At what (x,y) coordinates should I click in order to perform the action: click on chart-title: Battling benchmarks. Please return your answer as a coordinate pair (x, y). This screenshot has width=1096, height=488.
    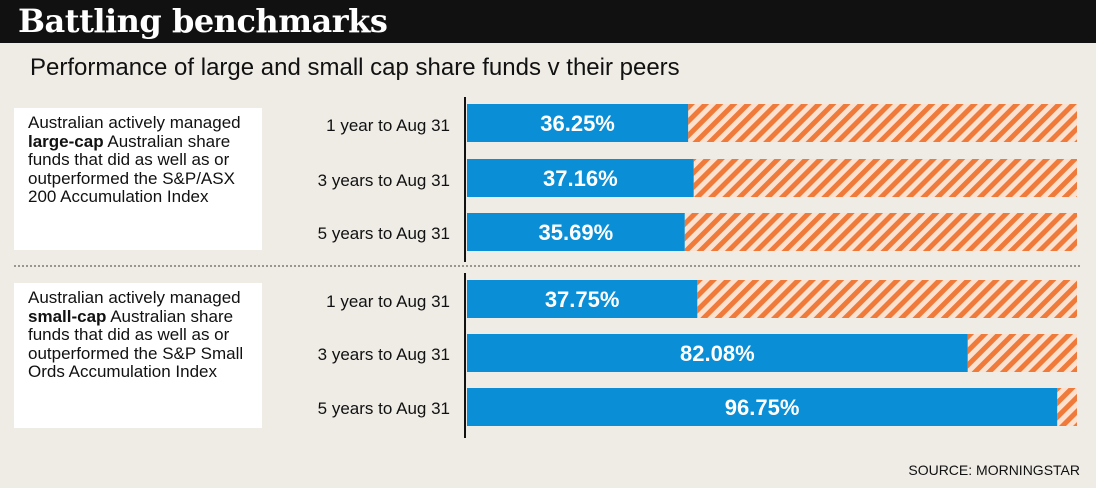
    Looking at the image, I should click on (203, 21).